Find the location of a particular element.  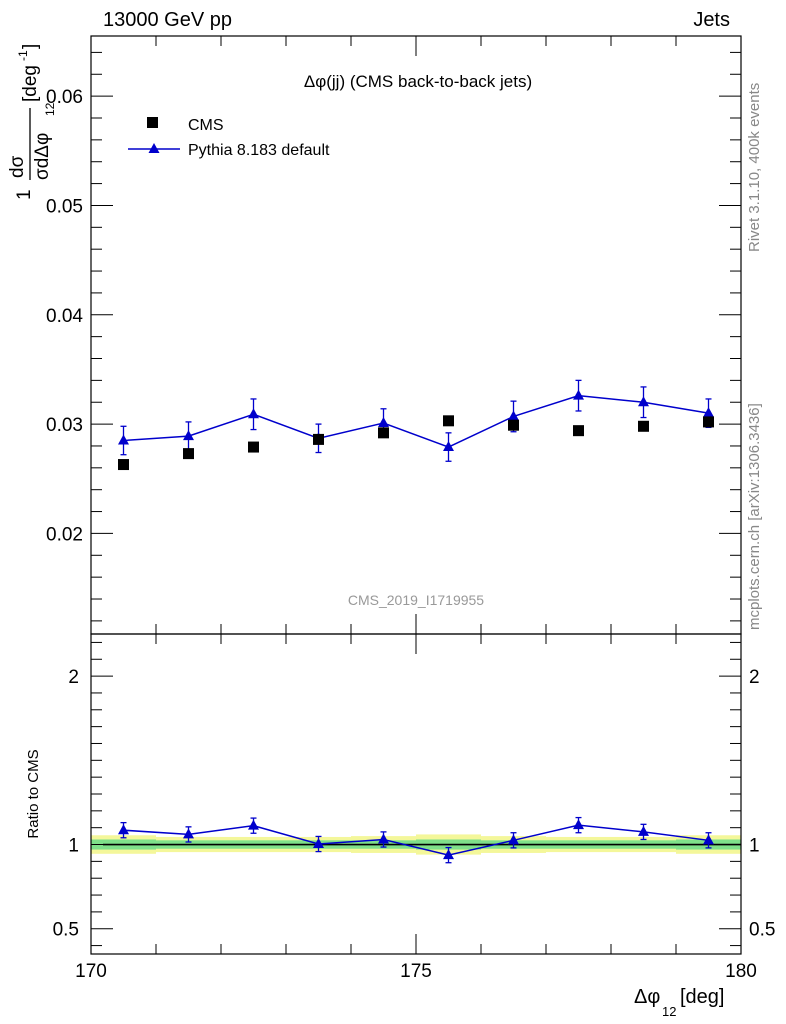

ratio-y-tick-label-right: 2 is located at coordinates (754, 677).